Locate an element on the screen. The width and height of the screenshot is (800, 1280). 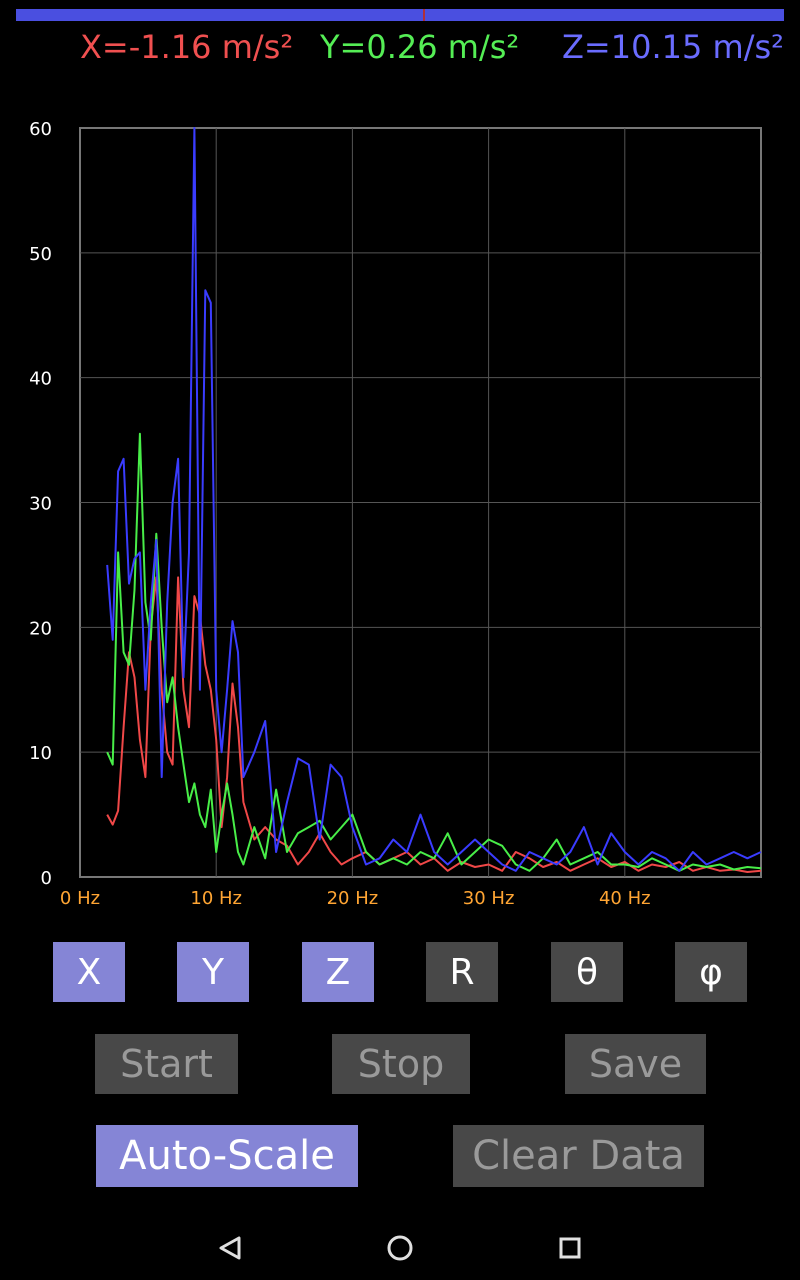
z-axis-button: Z is located at coordinates (338, 972).